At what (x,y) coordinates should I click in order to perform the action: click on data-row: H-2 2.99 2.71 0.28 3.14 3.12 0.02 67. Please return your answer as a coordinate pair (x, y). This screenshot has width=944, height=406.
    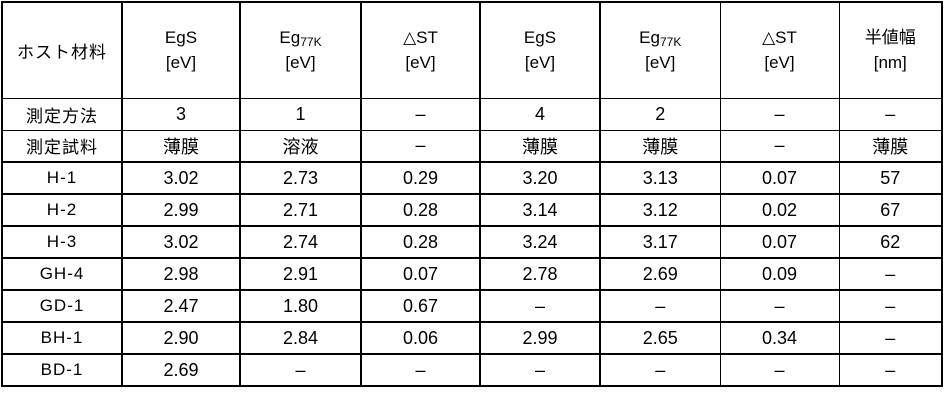
    Looking at the image, I should click on (472, 209).